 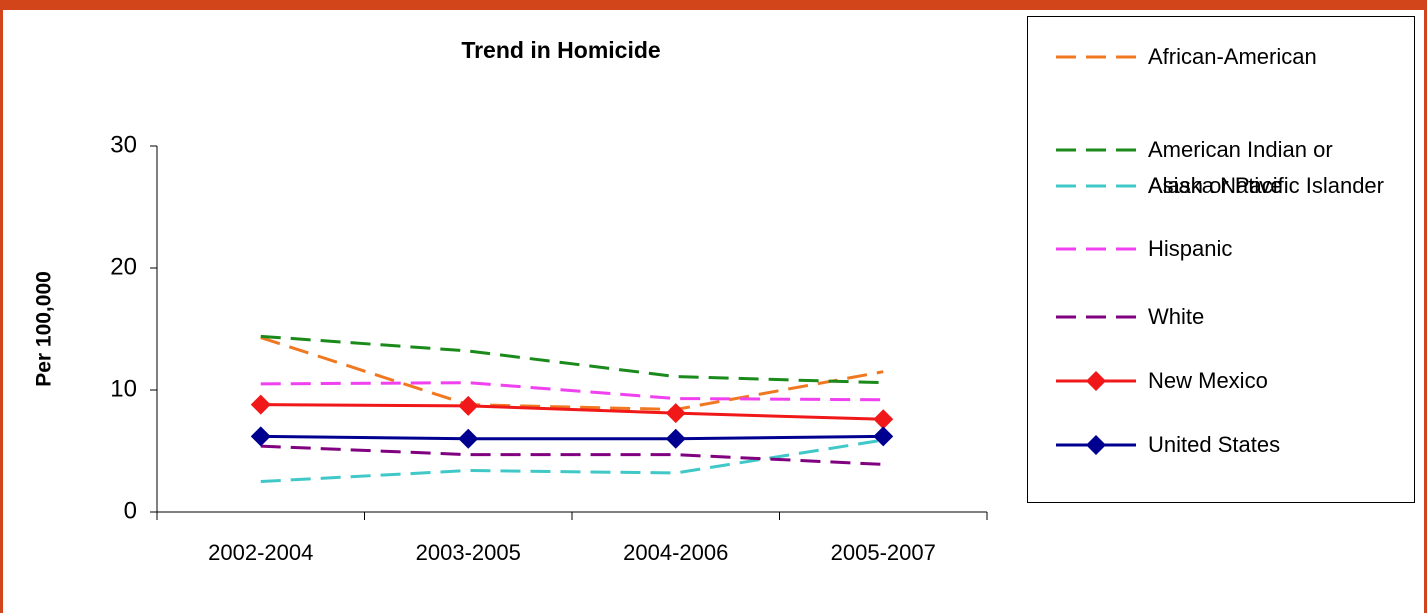 I want to click on y-tick-label: 10, so click(x=123, y=388).